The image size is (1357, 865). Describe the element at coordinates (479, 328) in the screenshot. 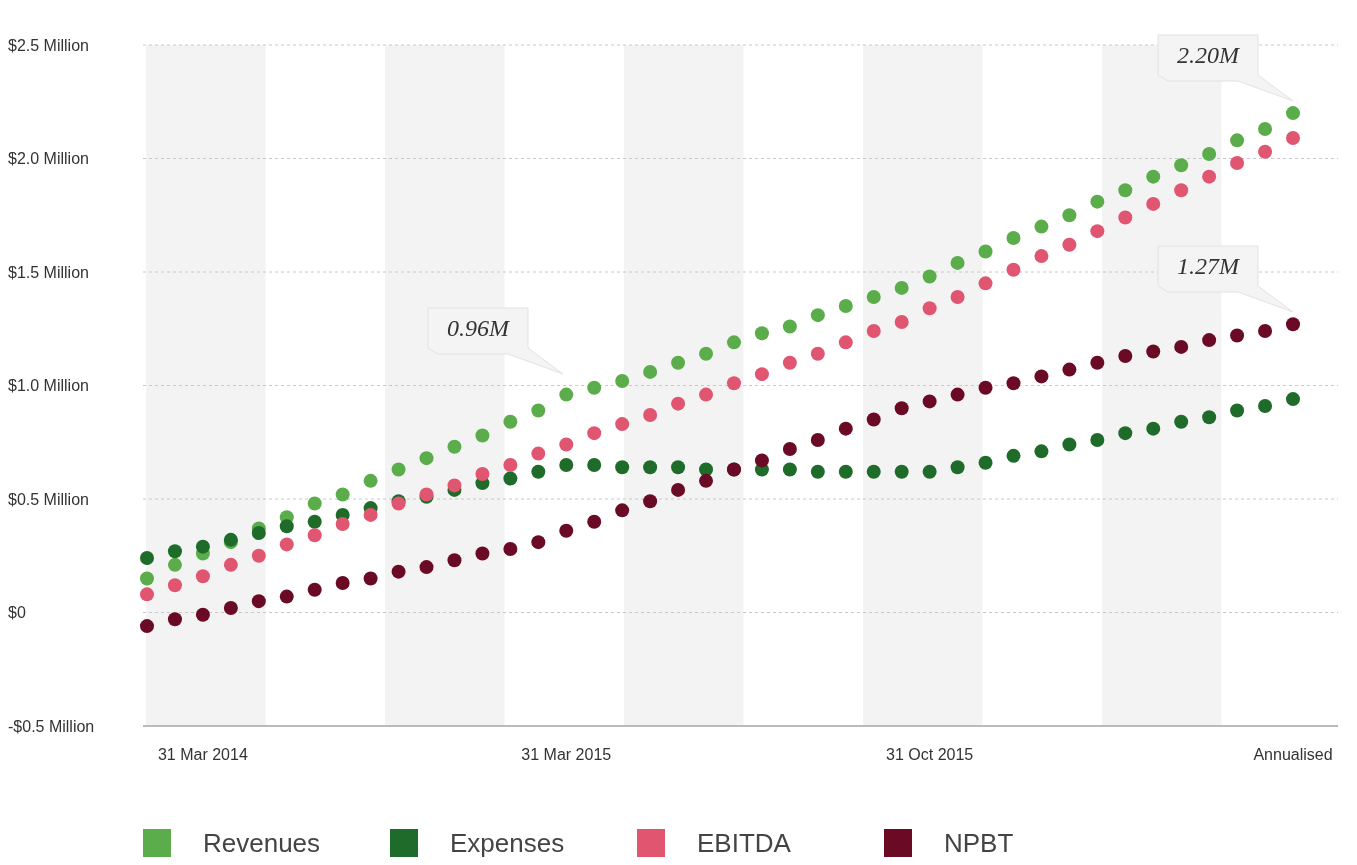

I see `annotation: 0.96M` at that location.